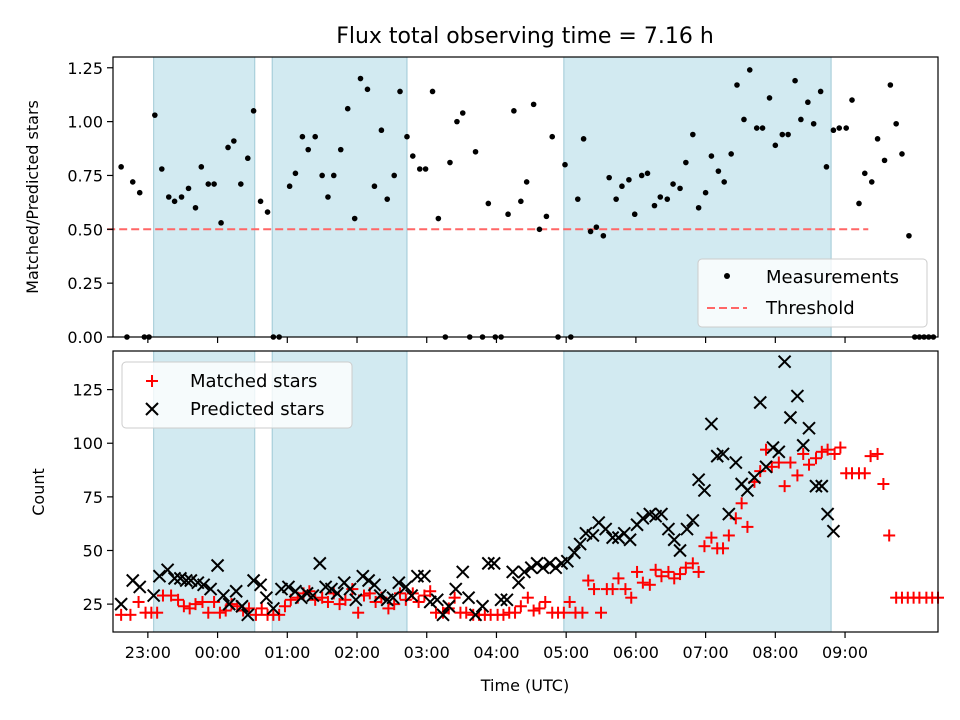 The width and height of the screenshot is (960, 720). Describe the element at coordinates (218, 652) in the screenshot. I see `x-tick-label: 00:00` at that location.